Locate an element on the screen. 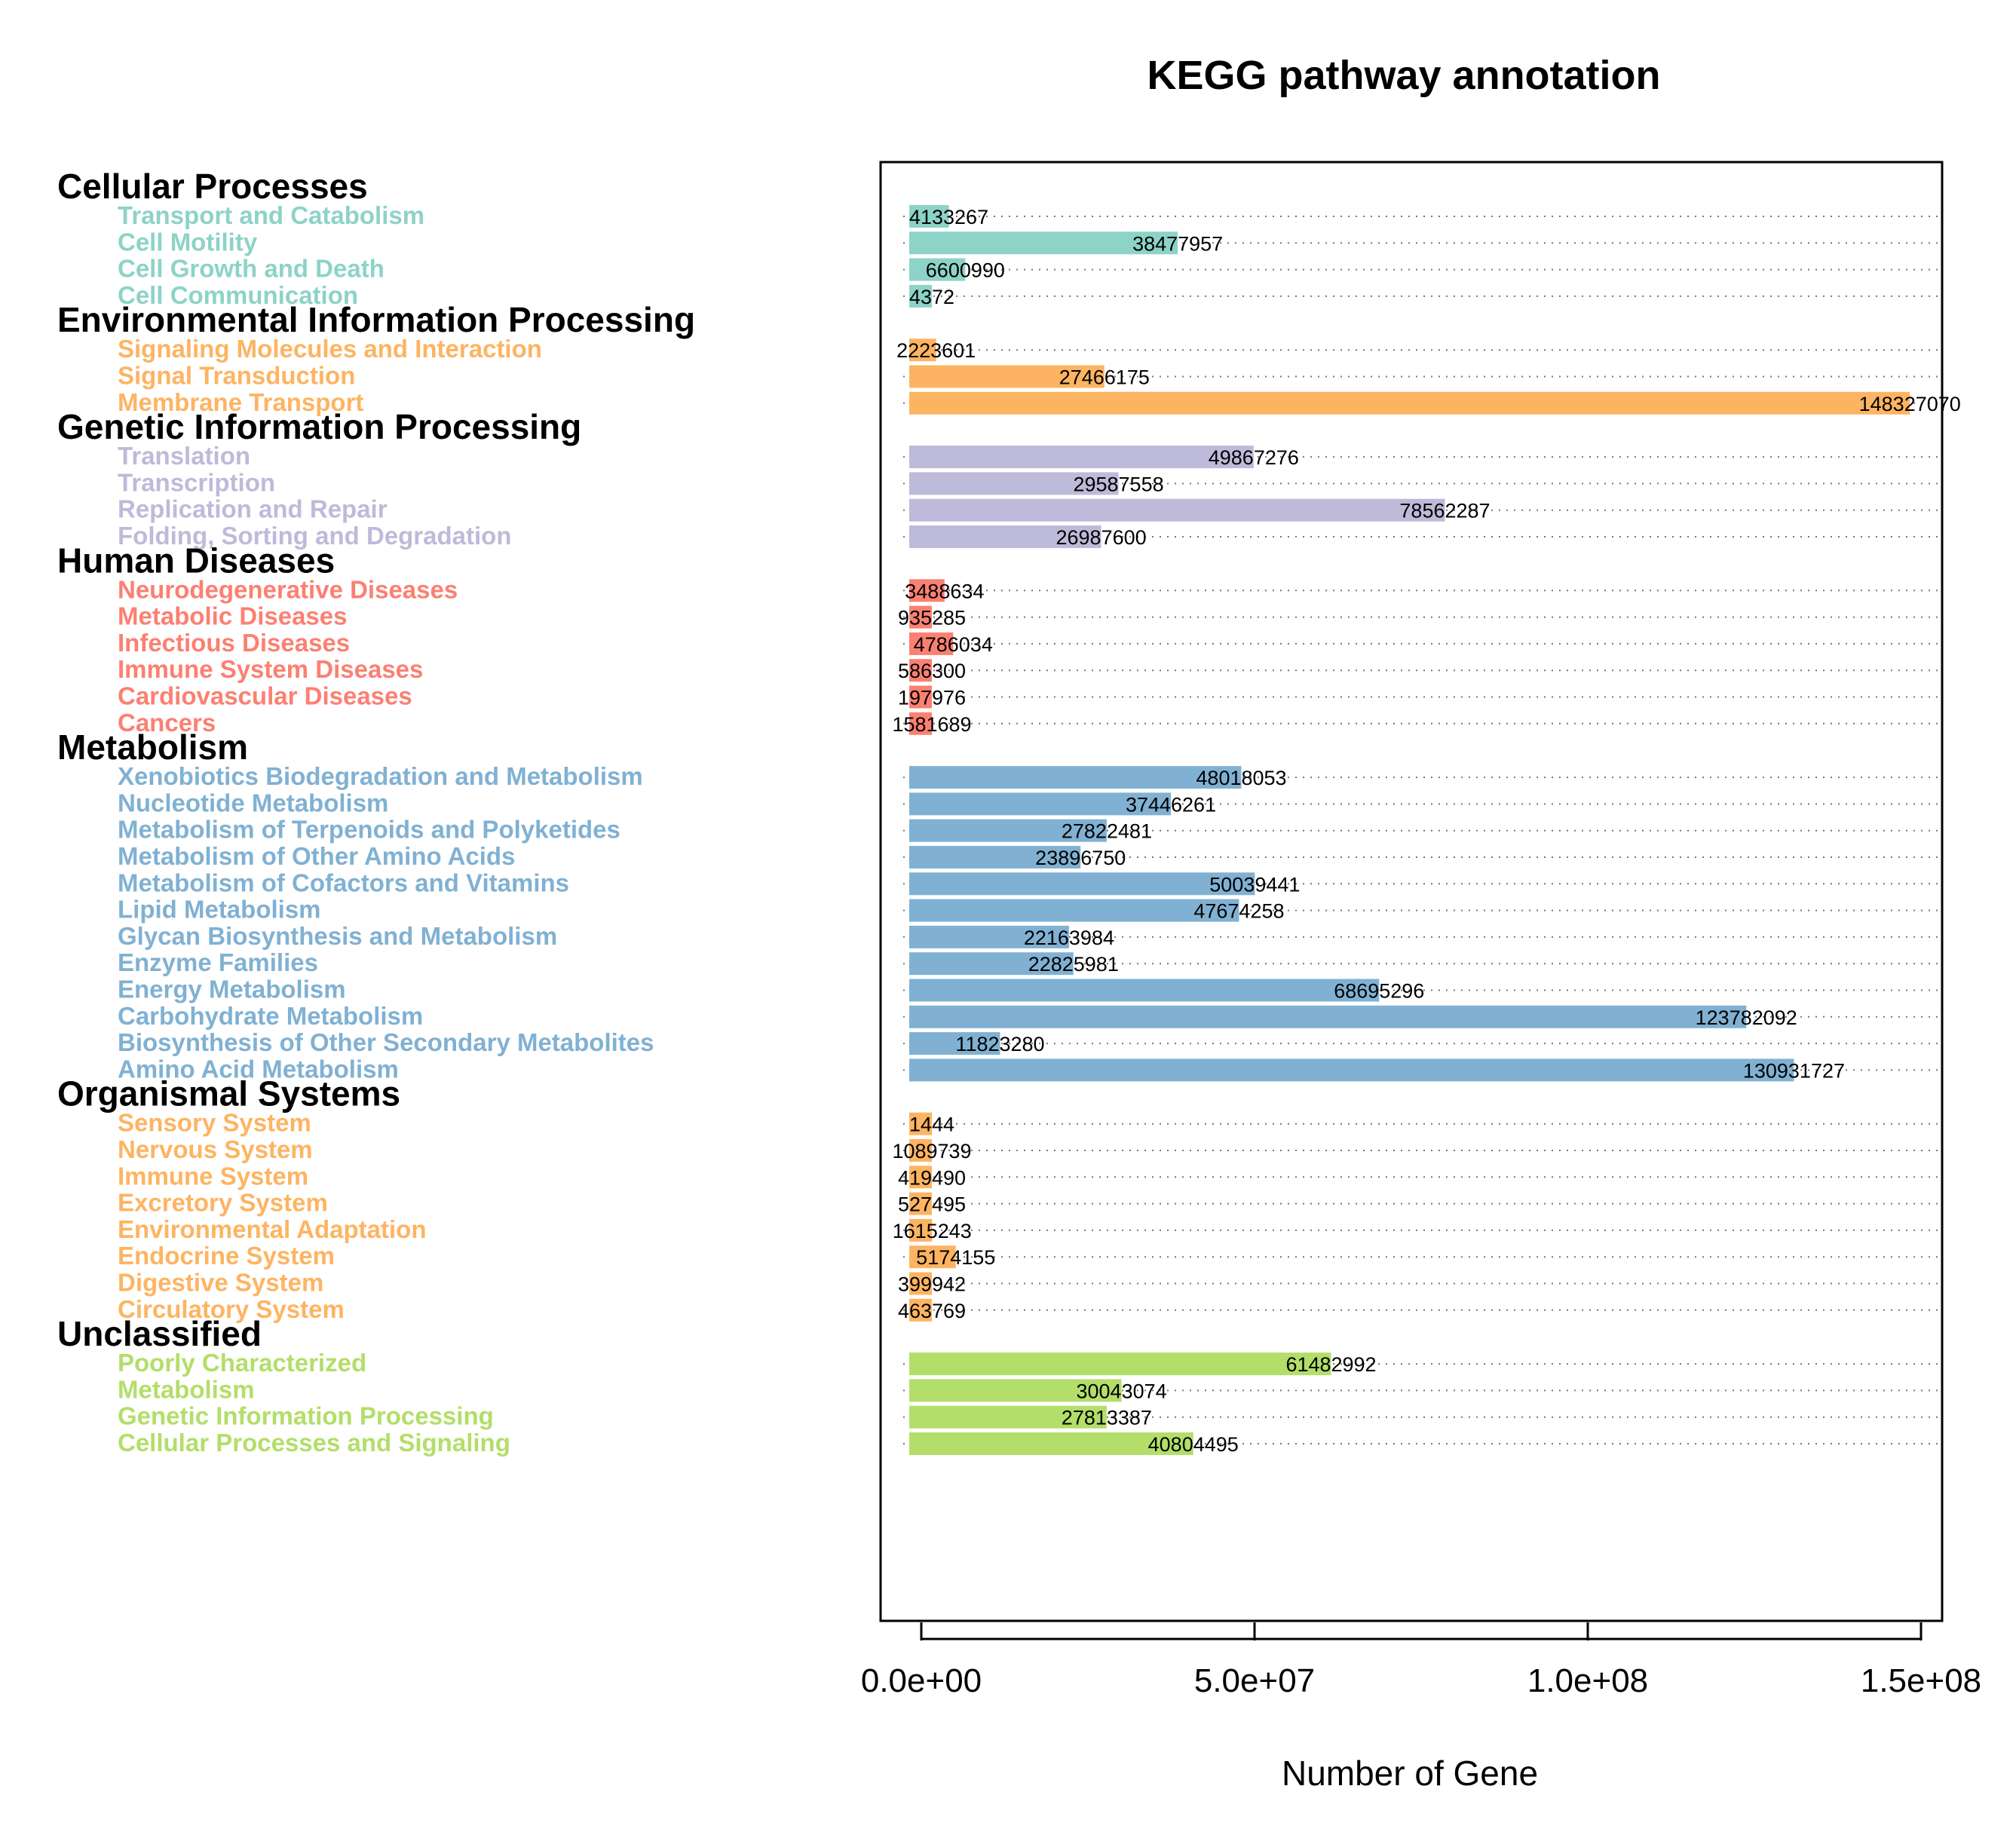 This screenshot has height=1838, width=2016. category-label: Translation is located at coordinates (184, 456).